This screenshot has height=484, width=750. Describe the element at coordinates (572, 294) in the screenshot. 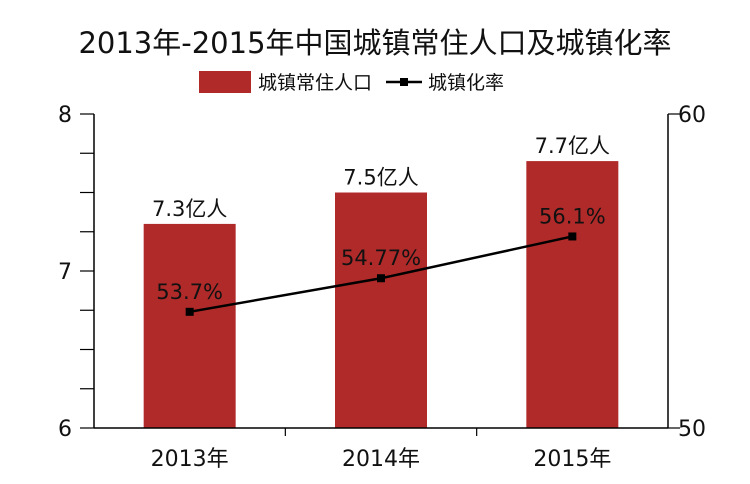

I see `bar-2015年` at that location.